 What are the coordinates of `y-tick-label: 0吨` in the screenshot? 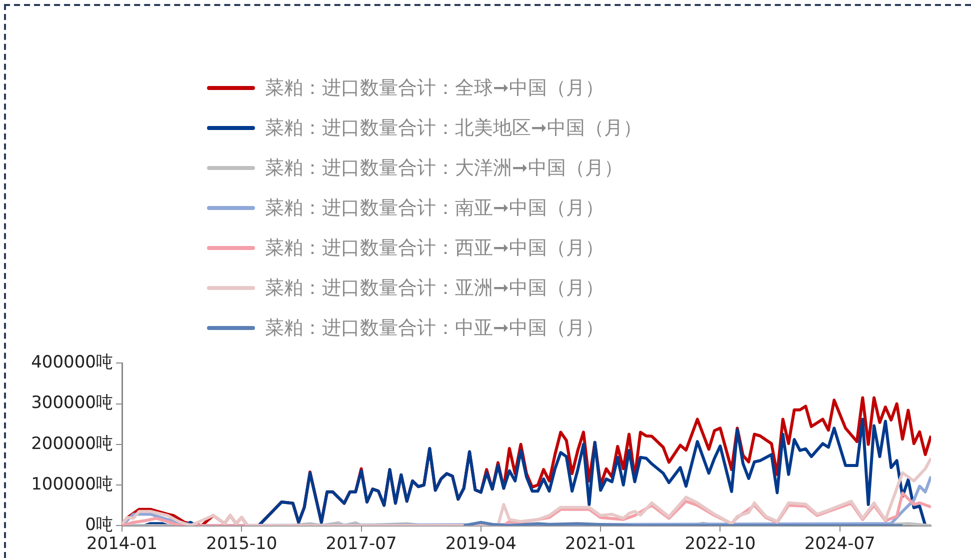 It's located at (99, 525).